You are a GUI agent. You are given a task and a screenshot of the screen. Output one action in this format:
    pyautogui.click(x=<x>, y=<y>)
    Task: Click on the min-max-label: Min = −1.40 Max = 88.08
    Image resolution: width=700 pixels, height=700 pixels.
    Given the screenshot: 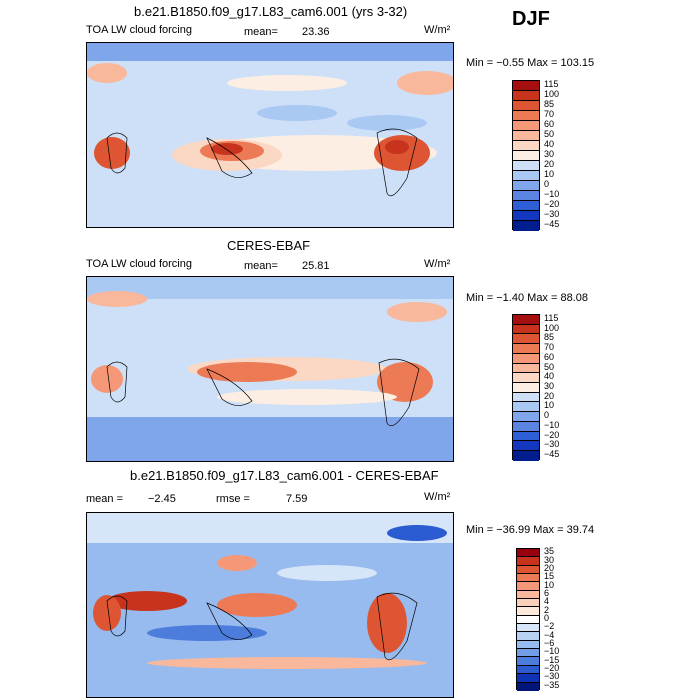 What is the action you would take?
    pyautogui.click(x=527, y=298)
    